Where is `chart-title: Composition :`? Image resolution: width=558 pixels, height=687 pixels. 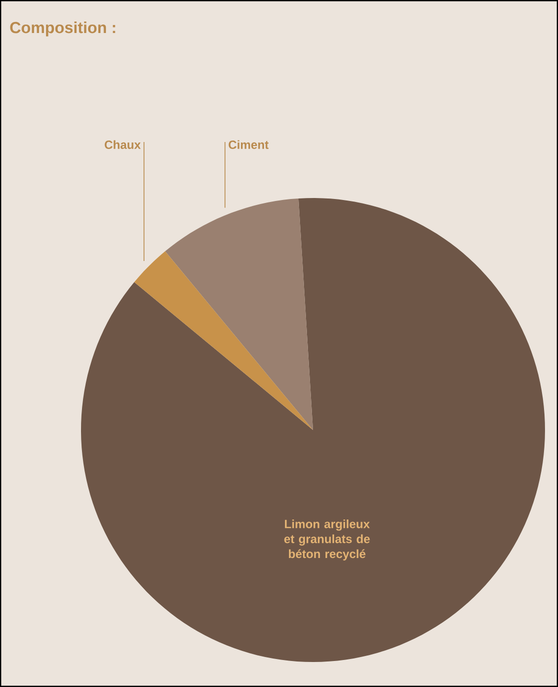 chart-title: Composition : is located at coordinates (63, 29).